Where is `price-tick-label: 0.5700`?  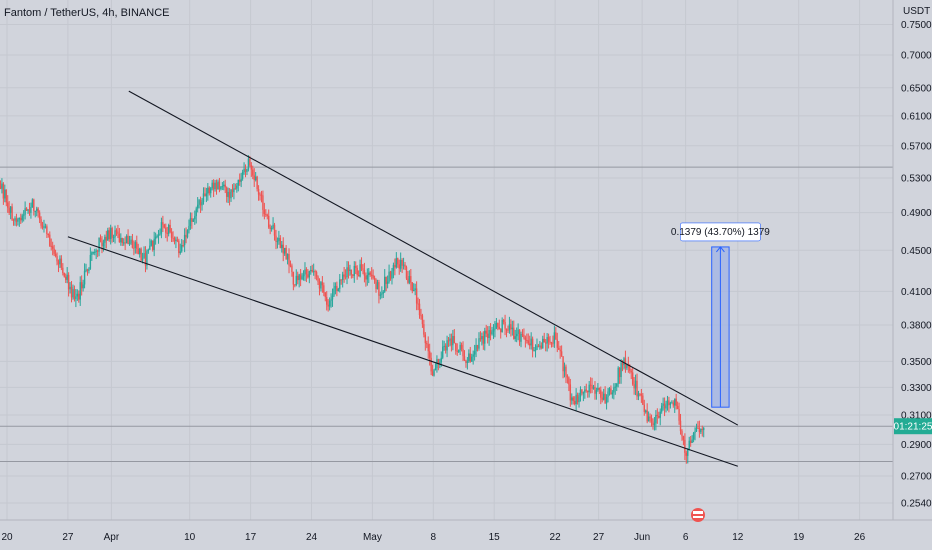
price-tick-label: 0.5700 is located at coordinates (916, 146).